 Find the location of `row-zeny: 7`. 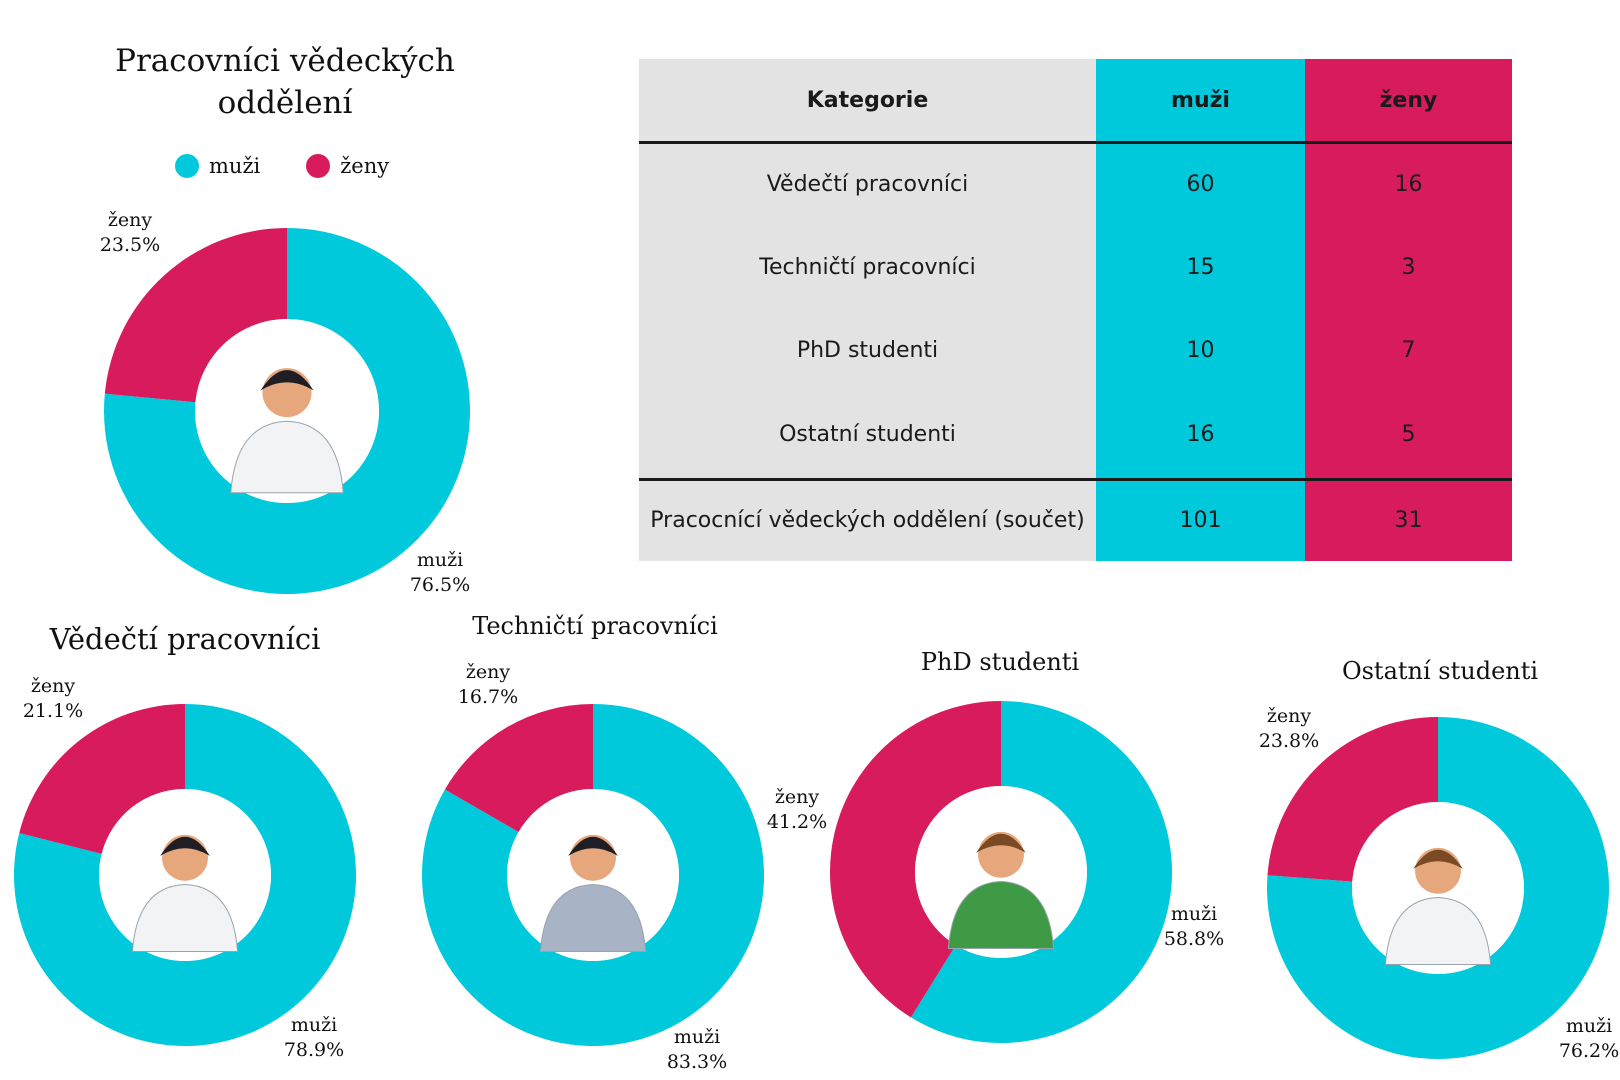

row-zeny: 7 is located at coordinates (1408, 350).